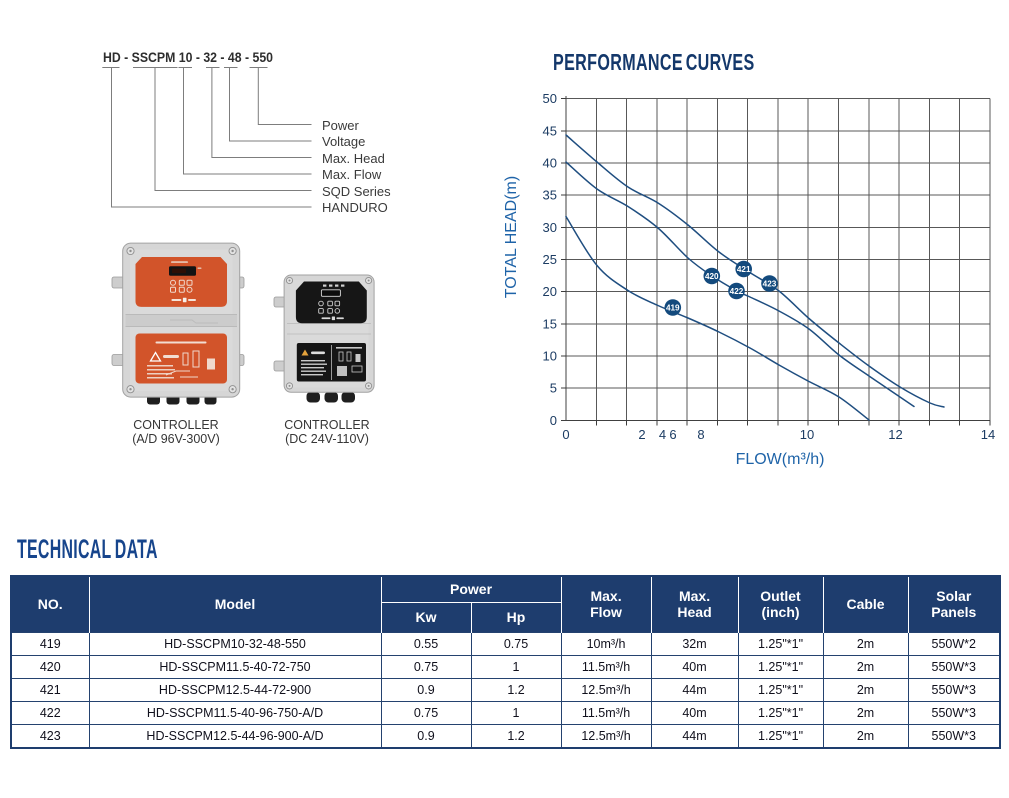  I want to click on svg-text: 30, so click(550, 227).